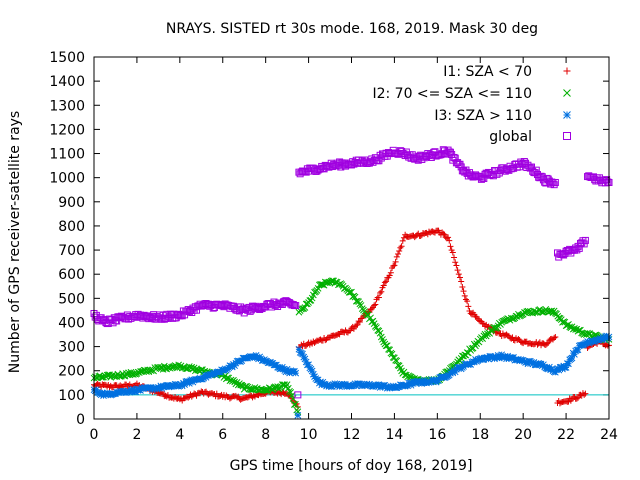 This screenshot has width=640, height=480. I want to click on y-tick-label: 1500, so click(67, 58).